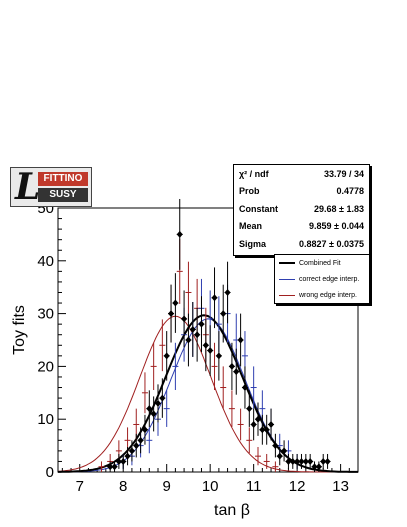  I want to click on legend-item-correct: correct edge interp., so click(322, 279).